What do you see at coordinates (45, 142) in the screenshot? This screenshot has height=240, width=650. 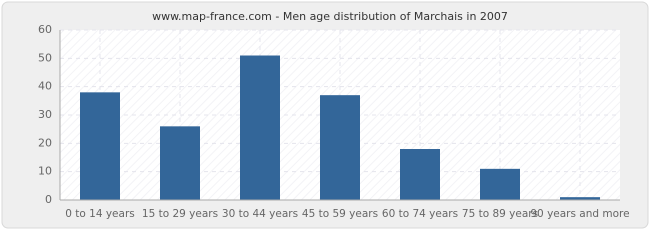 I see `y-tick-label: 20` at bounding box center [45, 142].